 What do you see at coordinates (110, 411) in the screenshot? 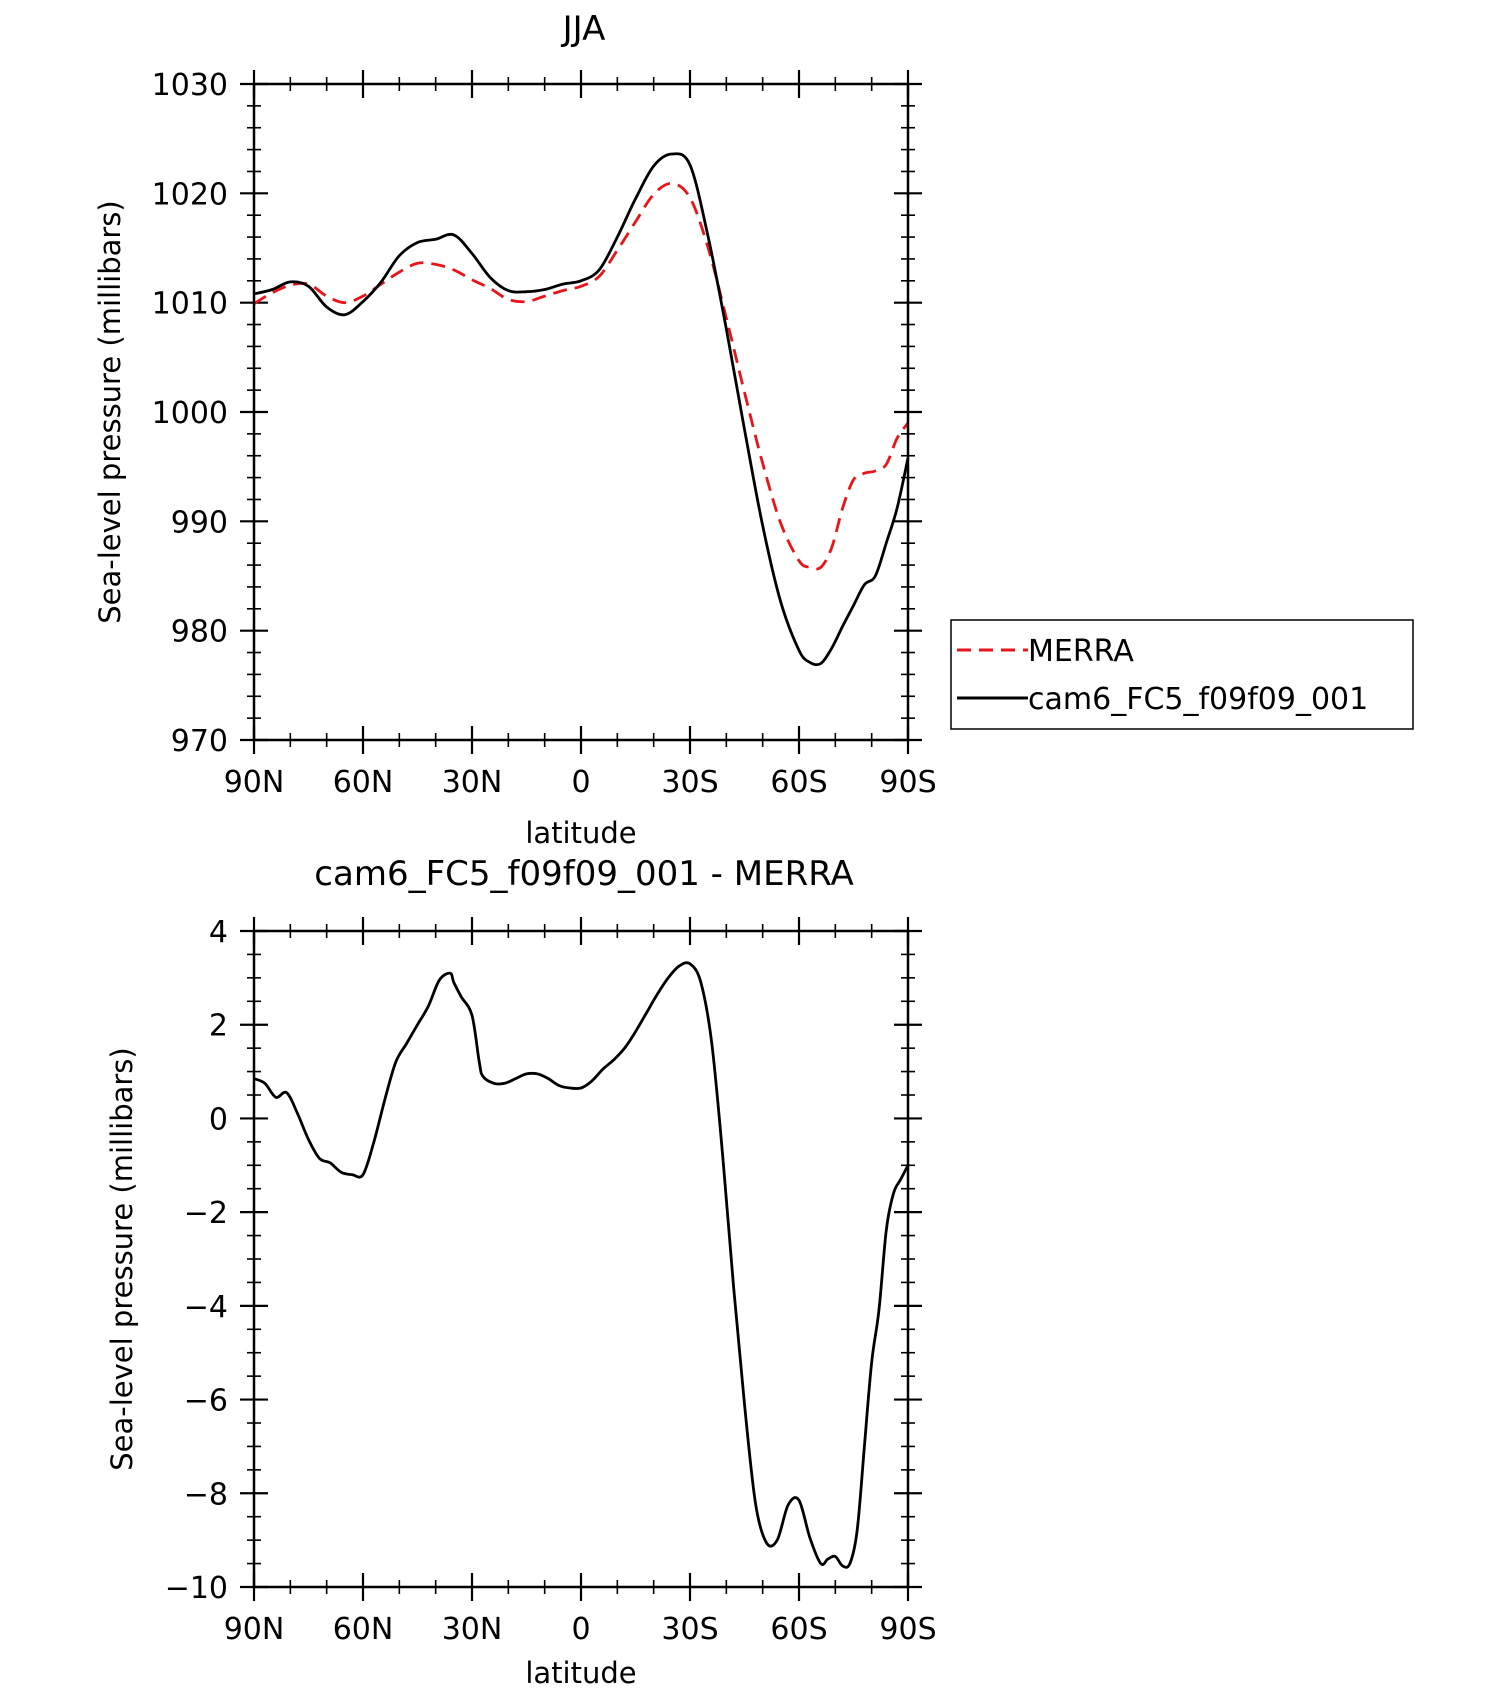
I see `top-y-axis-label: Sea-level pressure (millibars)` at bounding box center [110, 411].